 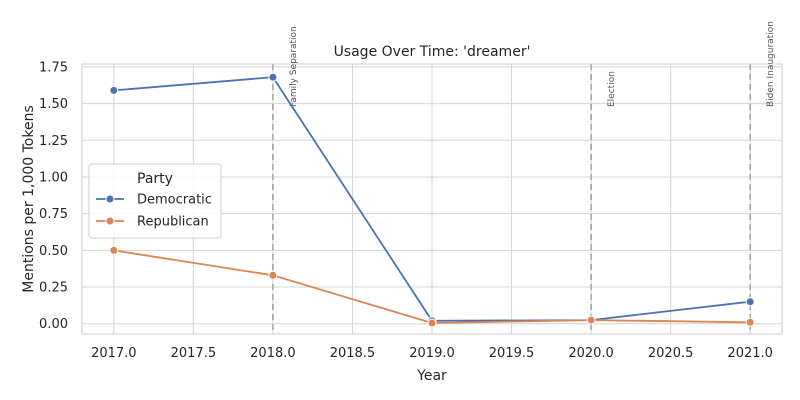 I want to click on x-tick-label: 2018.5, so click(x=353, y=353).